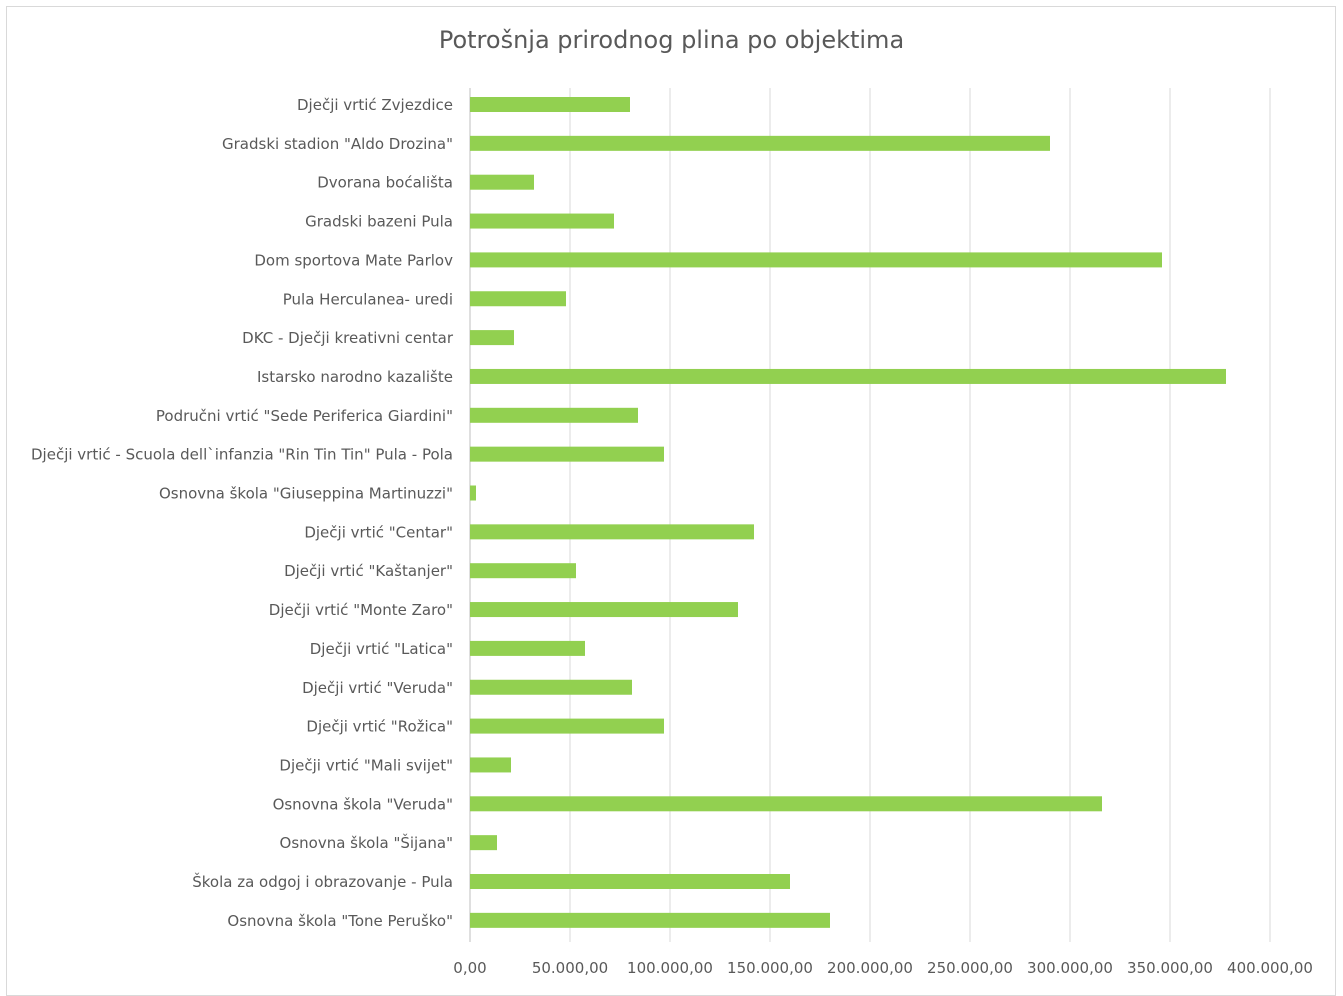  What do you see at coordinates (381, 649) in the screenshot?
I see `category-label: Dječji vrtić "Latica"` at bounding box center [381, 649].